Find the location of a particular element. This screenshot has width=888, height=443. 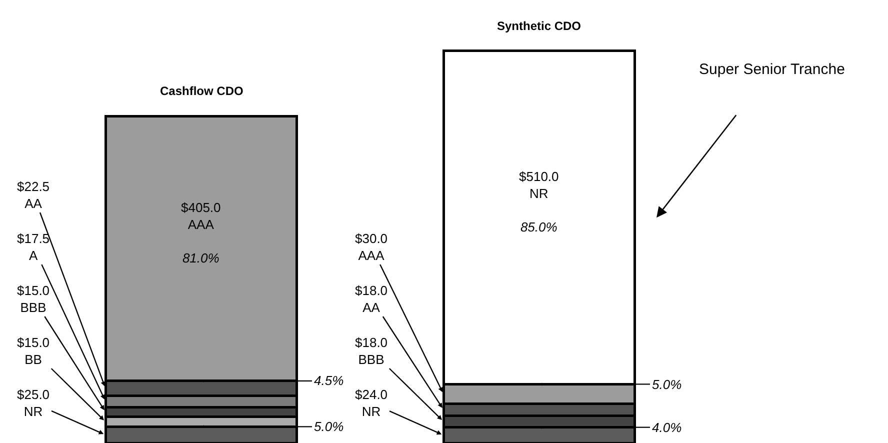

data-label: $15.0 BB is located at coordinates (33, 351).